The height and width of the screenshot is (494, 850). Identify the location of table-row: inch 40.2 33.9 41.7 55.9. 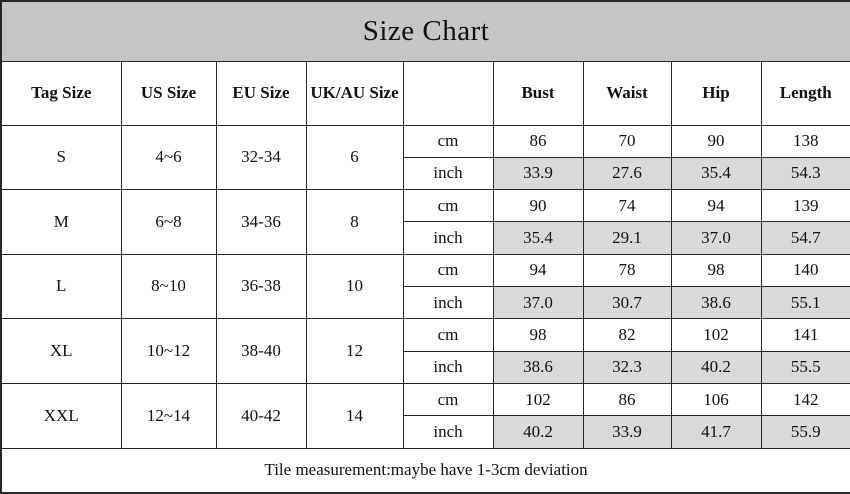
(425, 432).